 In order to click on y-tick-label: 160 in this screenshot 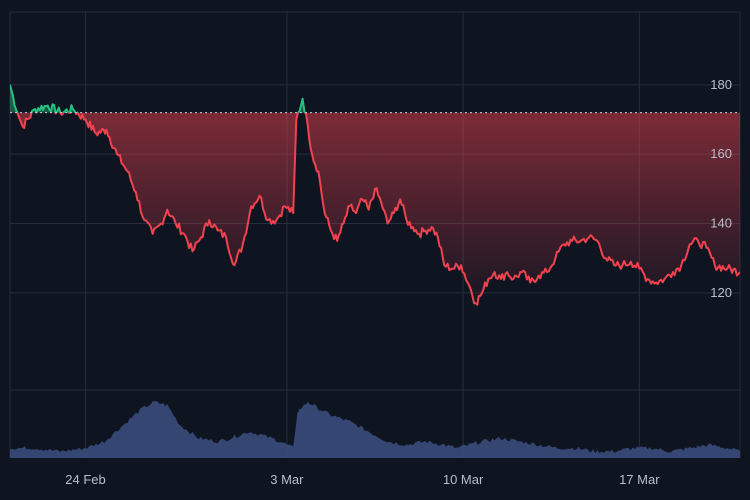, I will do `click(721, 153)`.